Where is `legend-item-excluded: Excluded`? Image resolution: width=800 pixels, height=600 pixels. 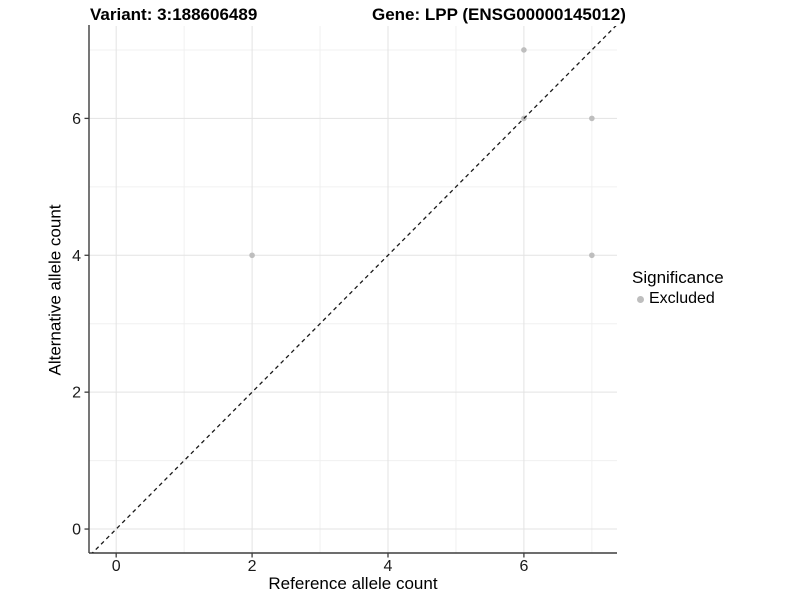 legend-item-excluded: Excluded is located at coordinates (677, 299).